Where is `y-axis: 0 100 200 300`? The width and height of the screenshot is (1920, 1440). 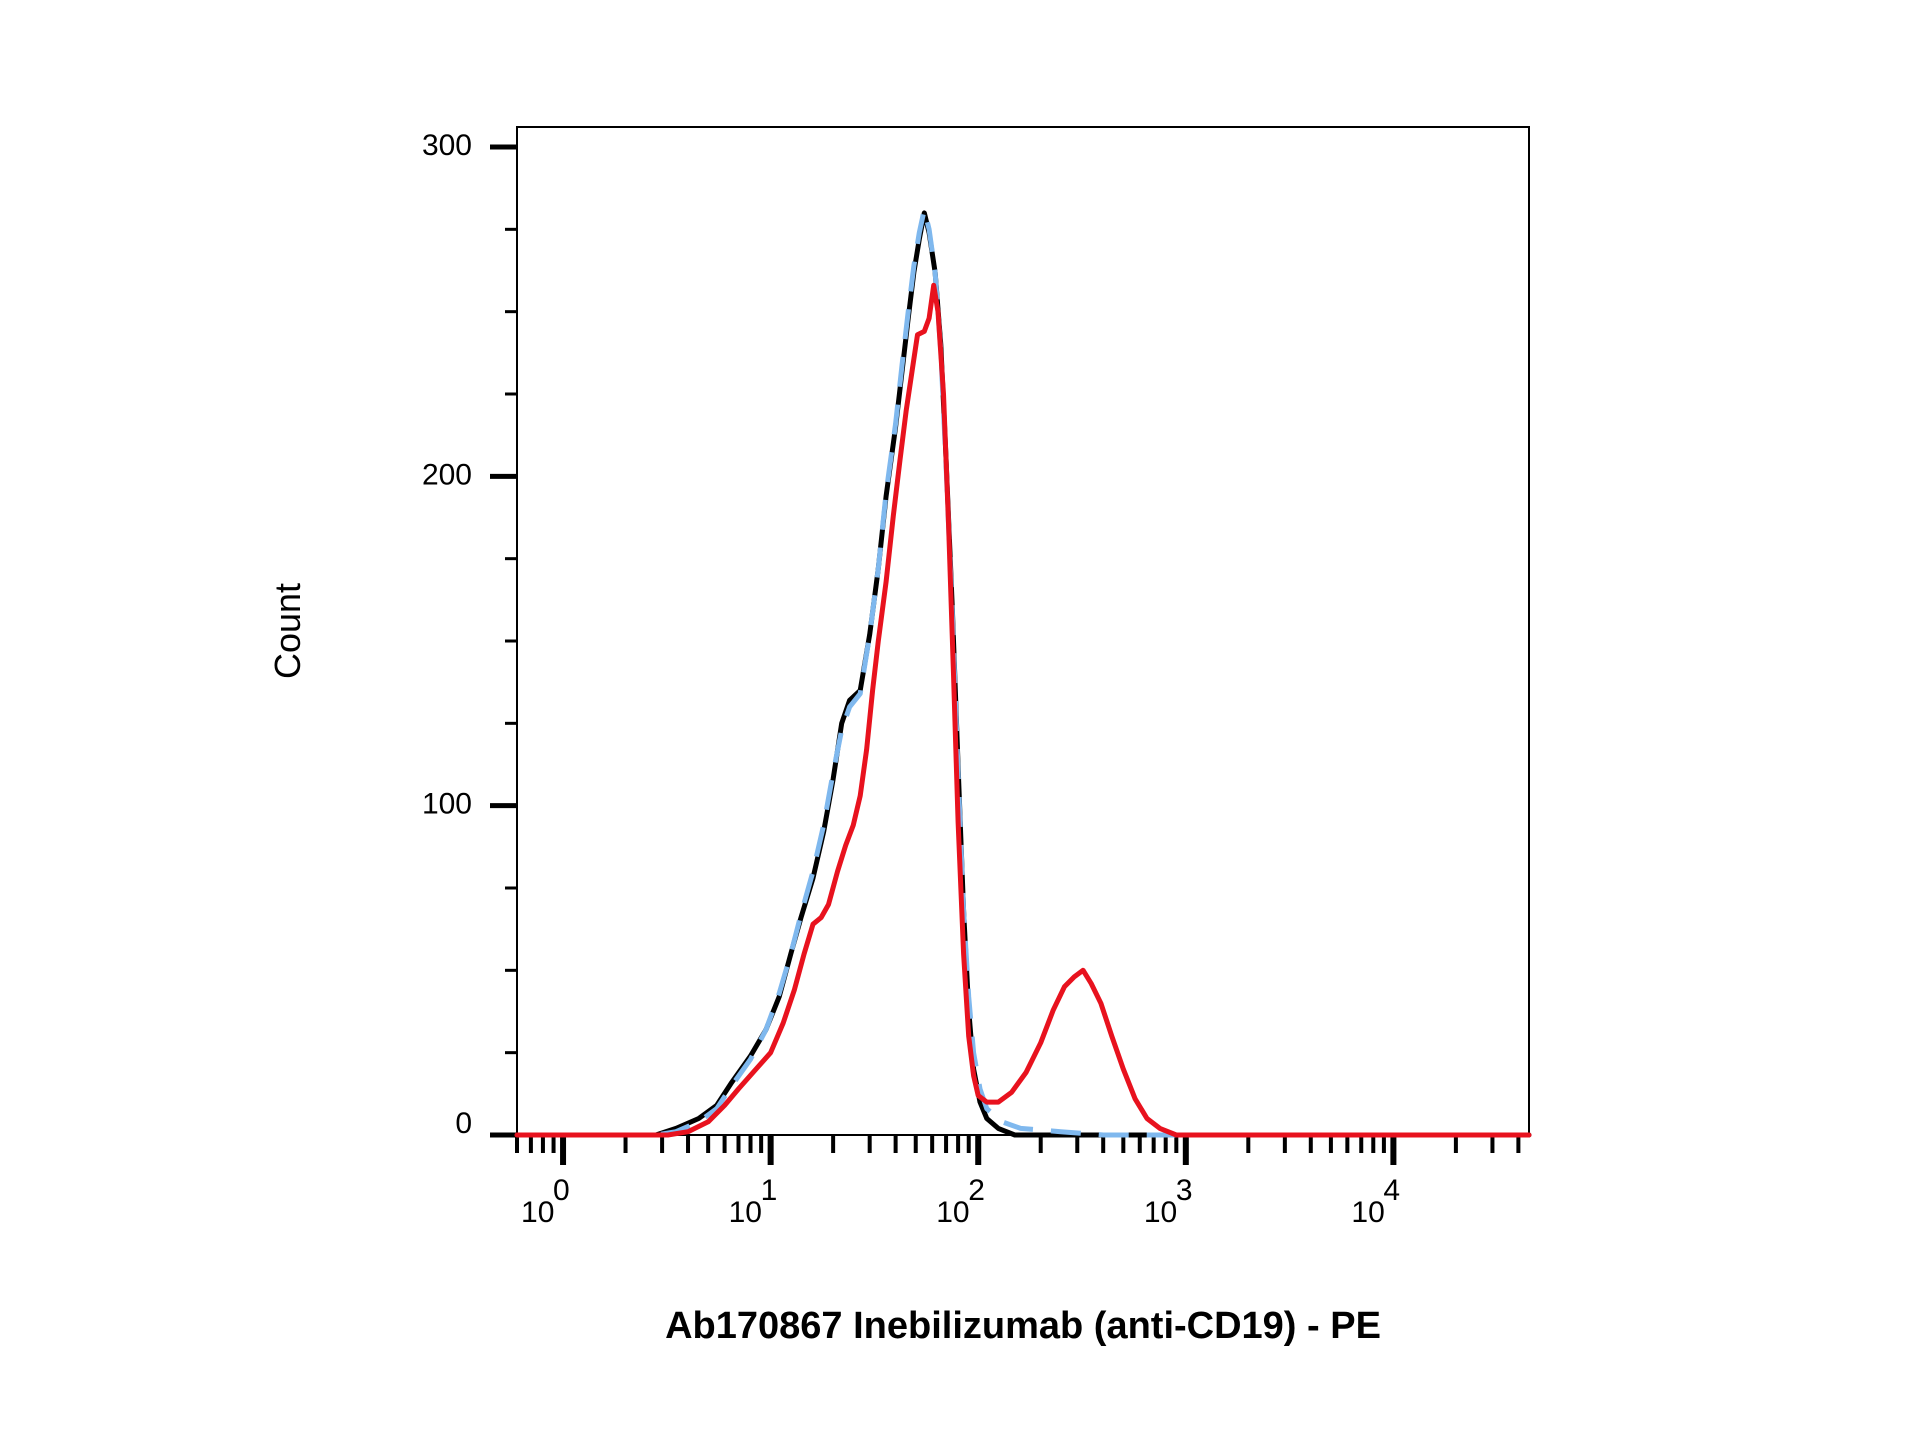 y-axis: 0 100 200 300 is located at coordinates (469, 634).